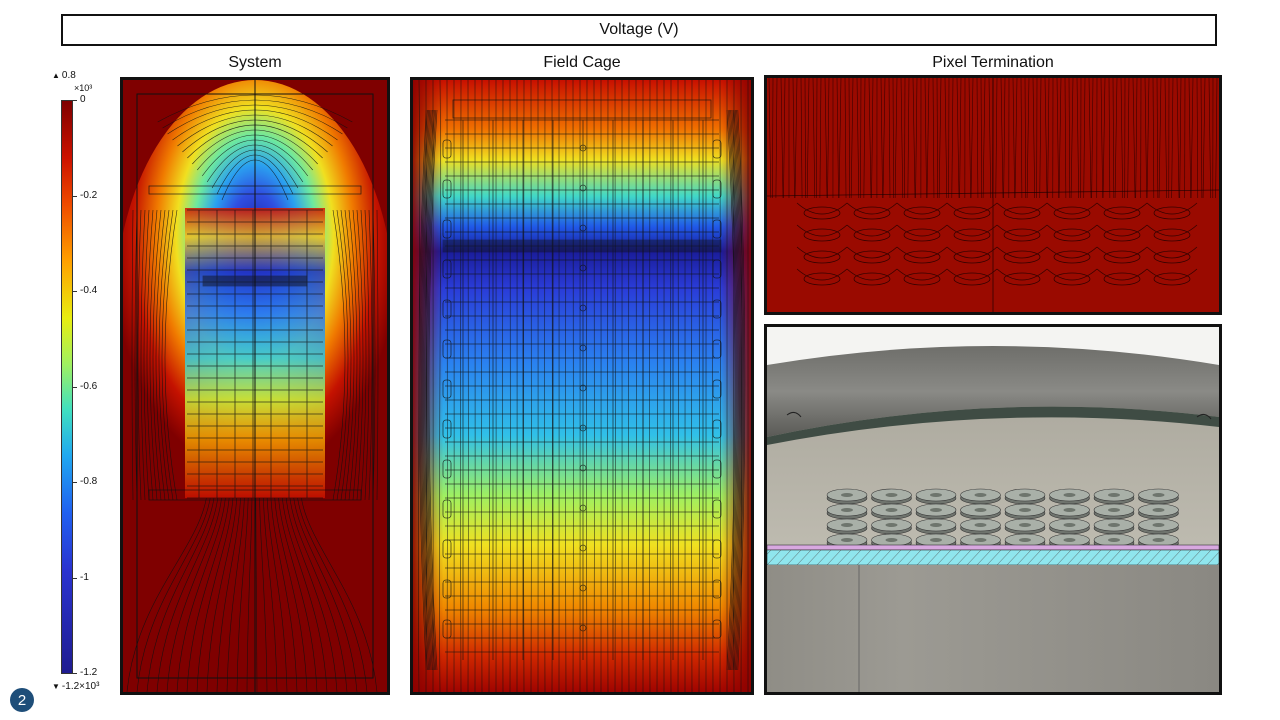 The image size is (1280, 720). I want to click on top-plate, so click(255, 190).